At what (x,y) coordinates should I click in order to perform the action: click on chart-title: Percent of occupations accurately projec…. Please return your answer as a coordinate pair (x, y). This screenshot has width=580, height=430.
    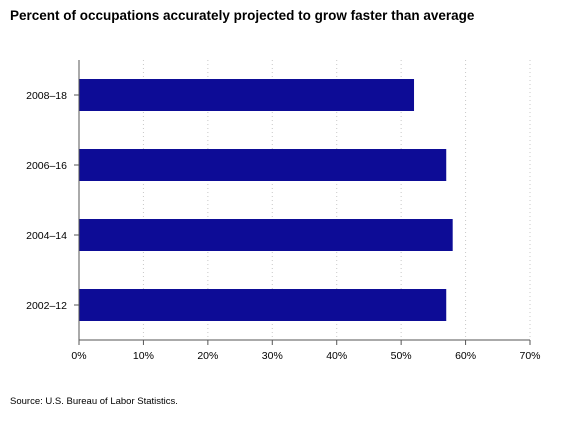
    Looking at the image, I should click on (242, 15).